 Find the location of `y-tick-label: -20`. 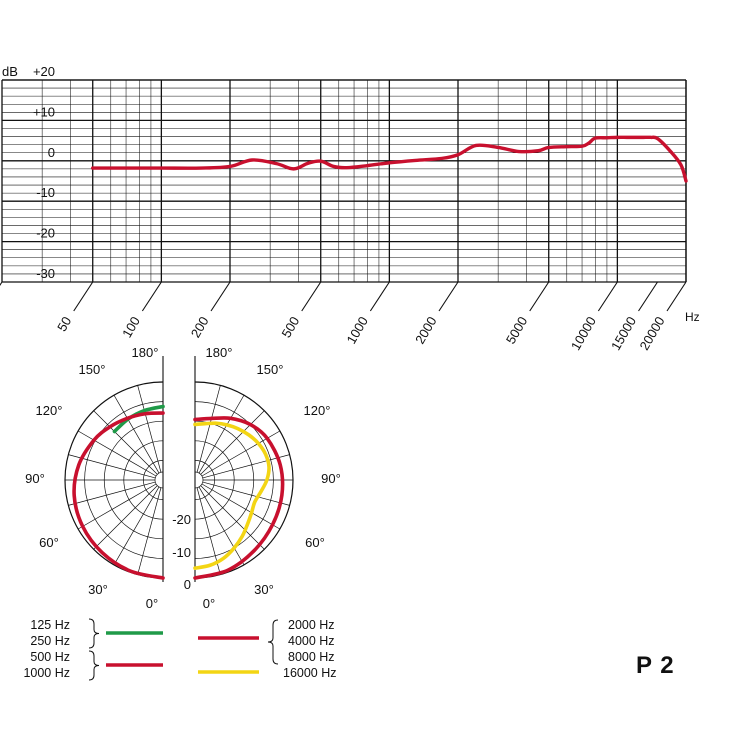

y-tick-label: -20 is located at coordinates (45, 233).